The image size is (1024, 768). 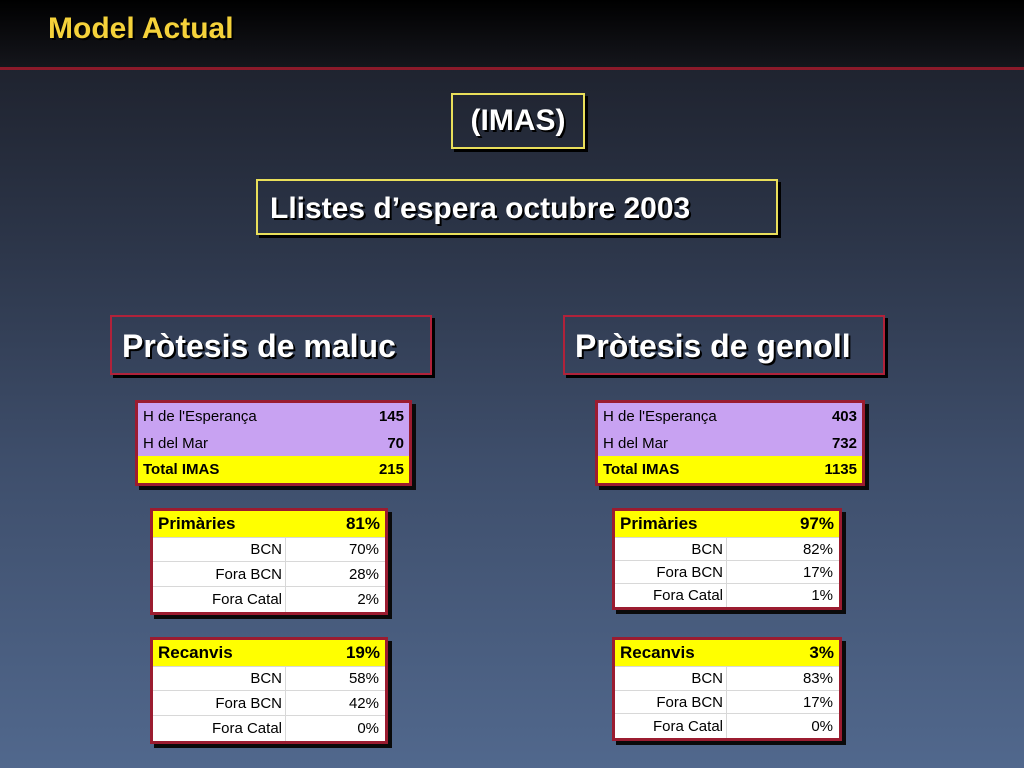 I want to click on table-row: Fora BCN 42%, so click(x=269, y=703).